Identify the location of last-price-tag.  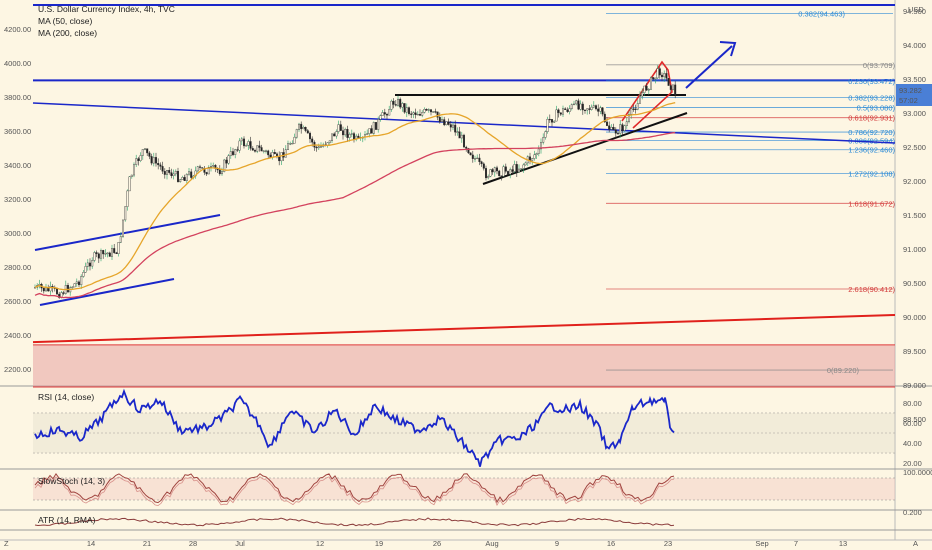
(914, 95).